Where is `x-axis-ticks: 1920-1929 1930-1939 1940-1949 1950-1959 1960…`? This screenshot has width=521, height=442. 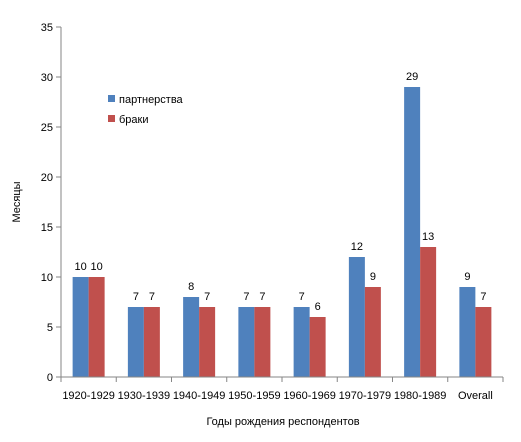 x-axis-ticks: 1920-1929 1930-1939 1940-1949 1950-1959 1960… is located at coordinates (282, 389).